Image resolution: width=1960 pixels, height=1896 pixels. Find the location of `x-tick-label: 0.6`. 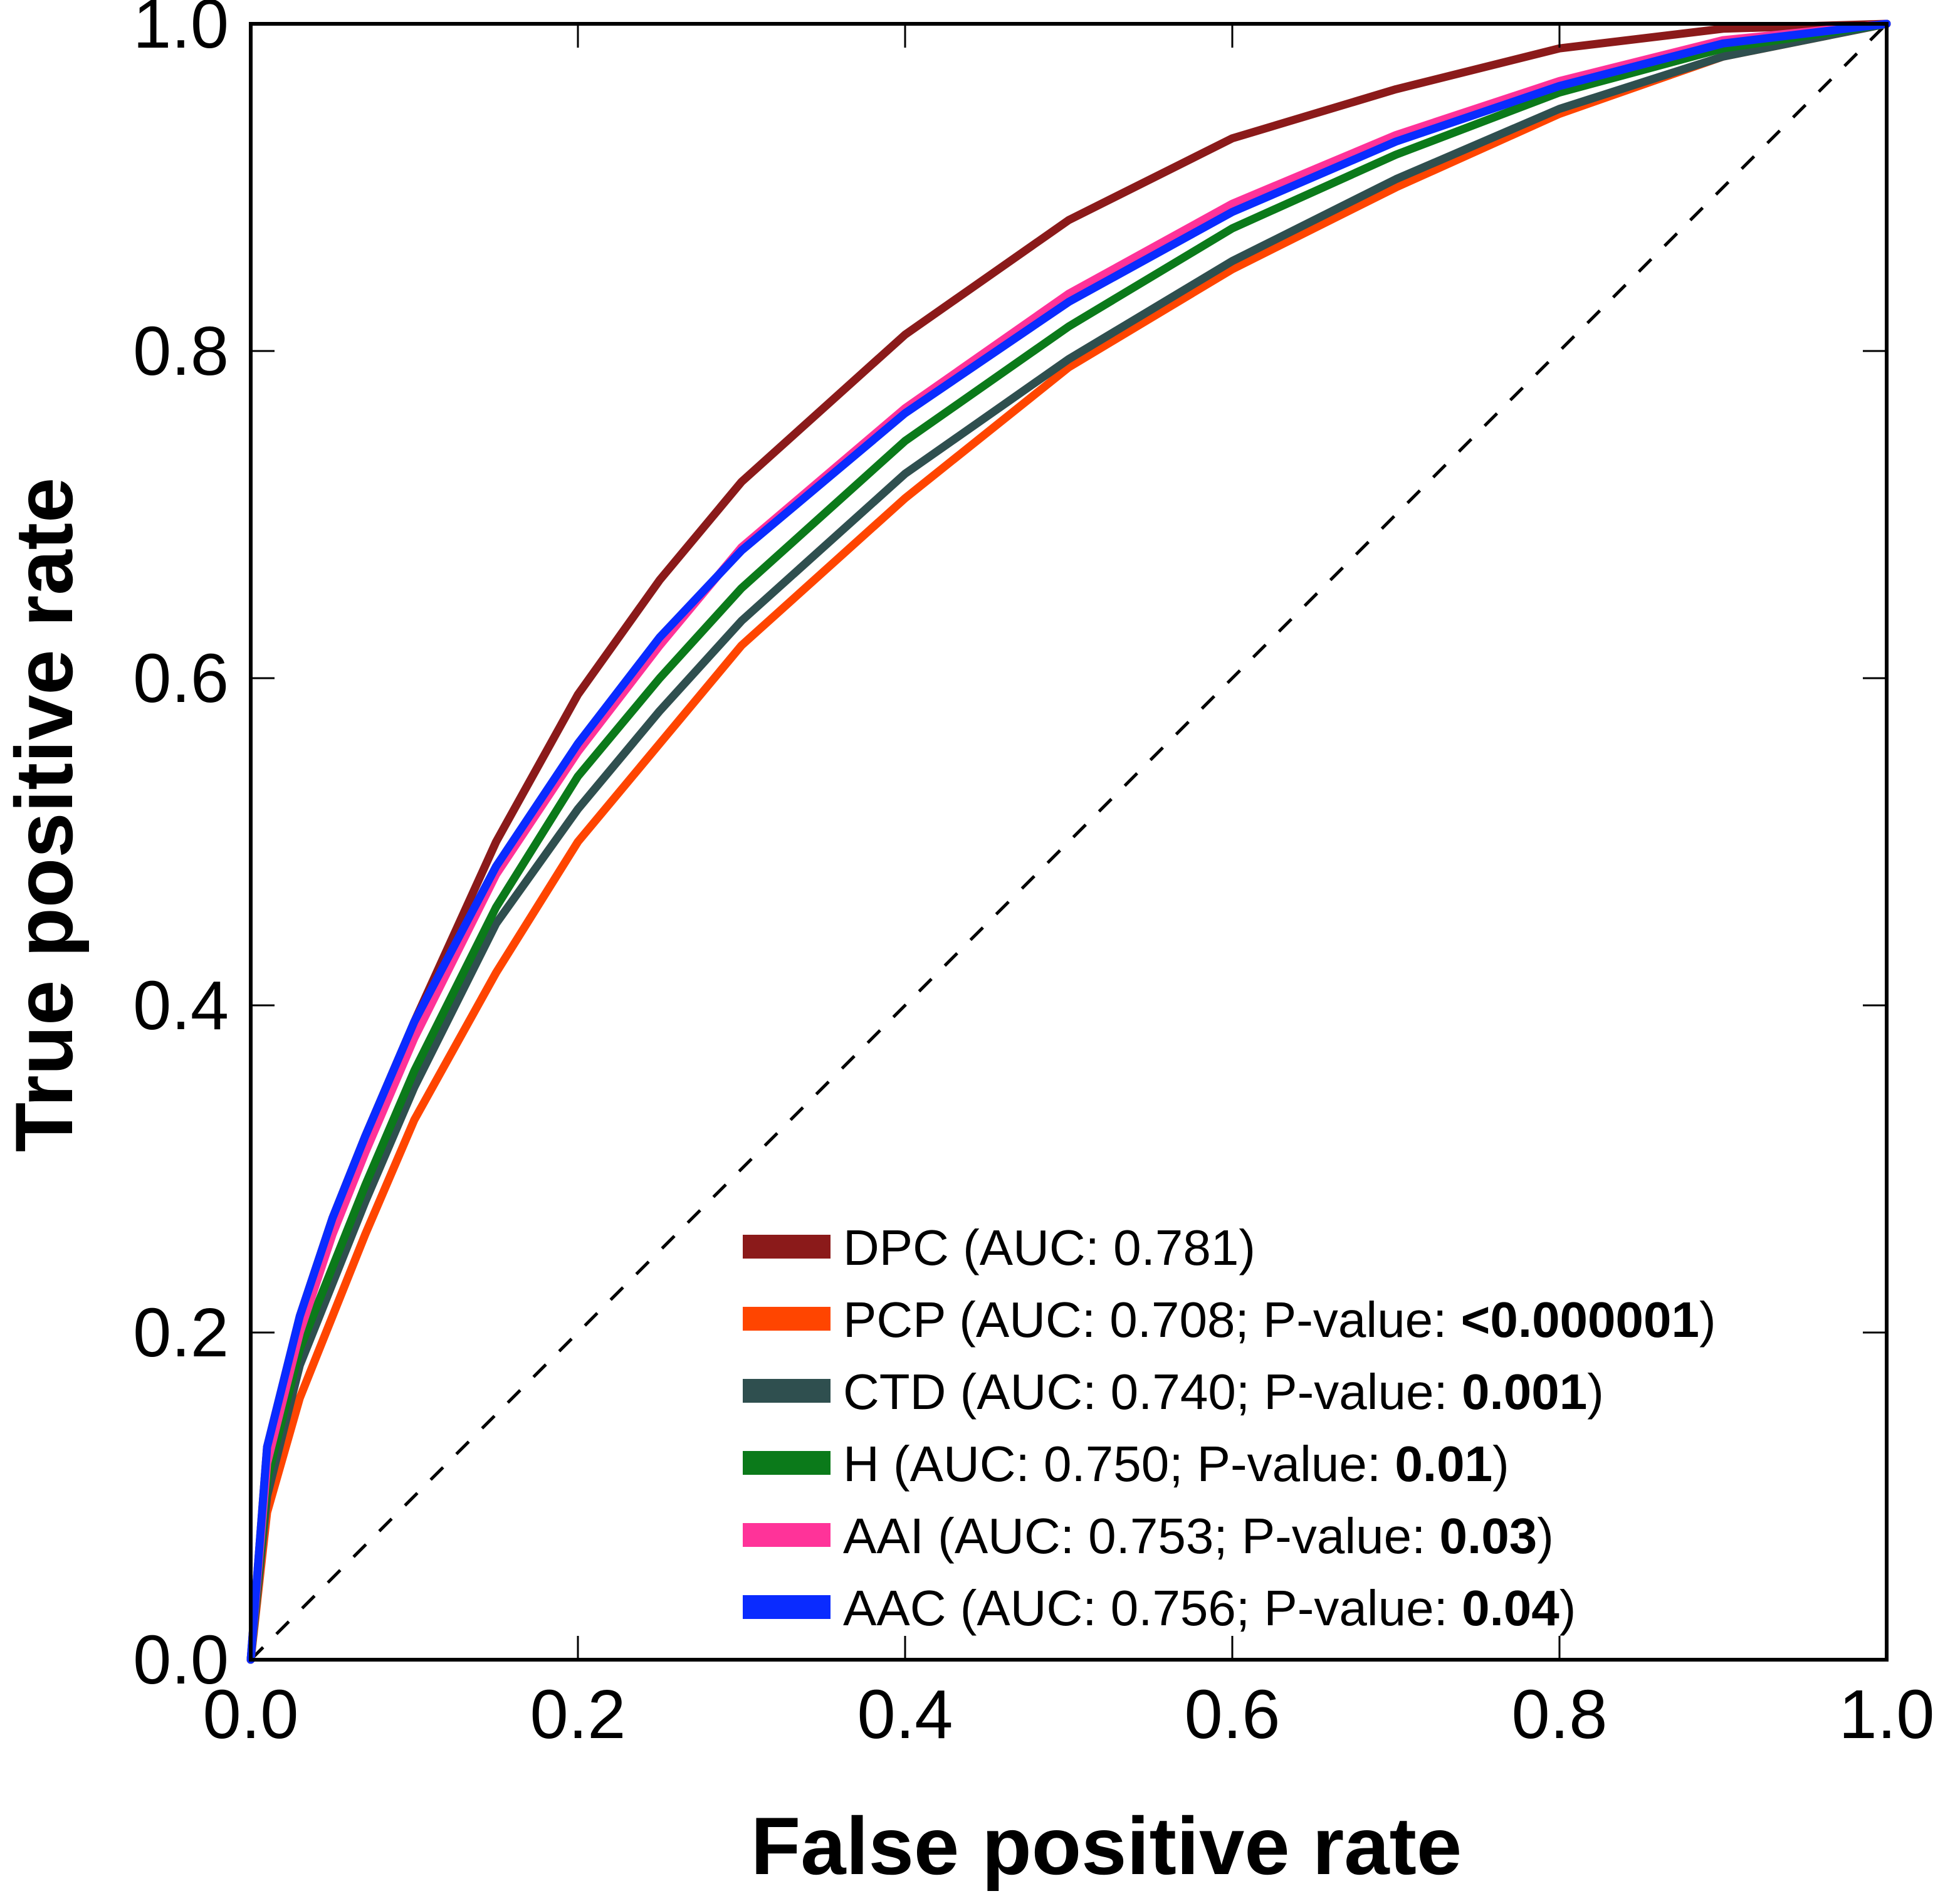

x-tick-label: 0.6 is located at coordinates (1233, 1714).